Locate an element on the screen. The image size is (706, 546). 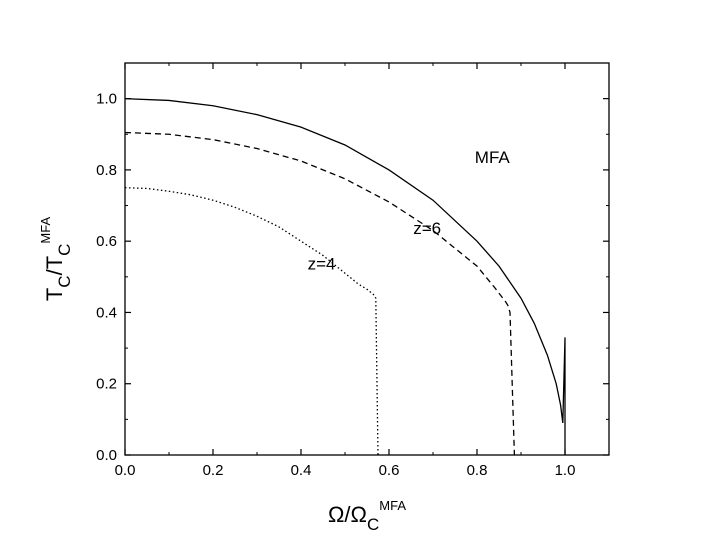
y-tick-label: 0.8 is located at coordinates (106, 170).